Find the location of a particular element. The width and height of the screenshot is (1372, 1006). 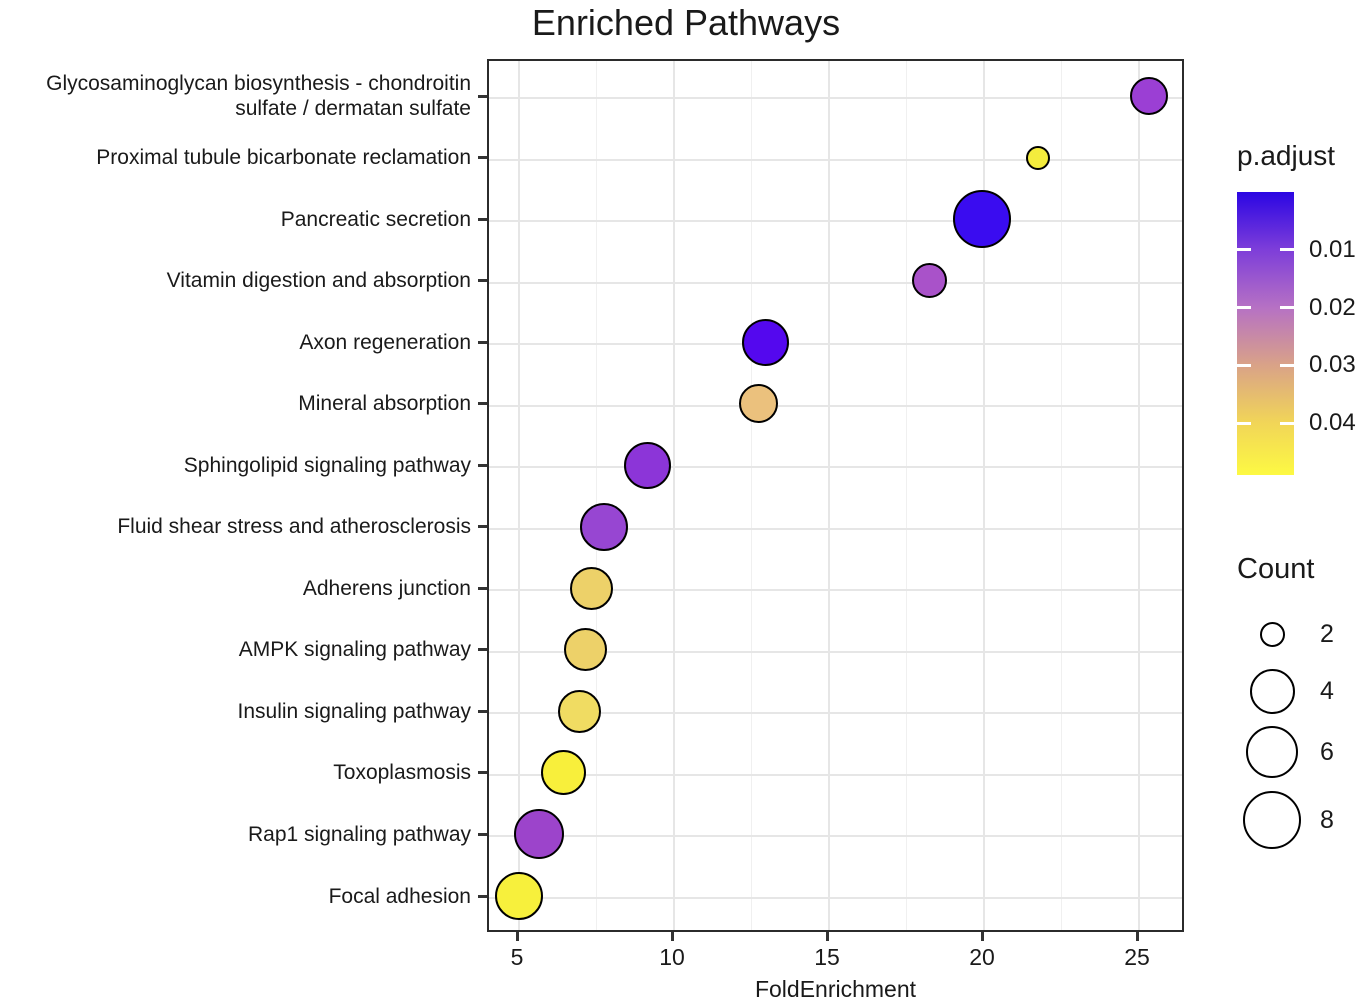

y-axis-label: Toxoplasmosis is located at coordinates (402, 773).